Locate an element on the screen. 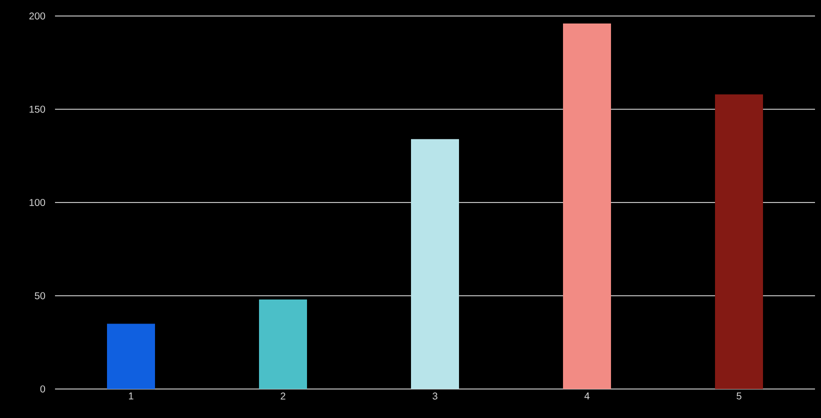 The width and height of the screenshot is (821, 418). y-tick-label: 50 is located at coordinates (40, 296).